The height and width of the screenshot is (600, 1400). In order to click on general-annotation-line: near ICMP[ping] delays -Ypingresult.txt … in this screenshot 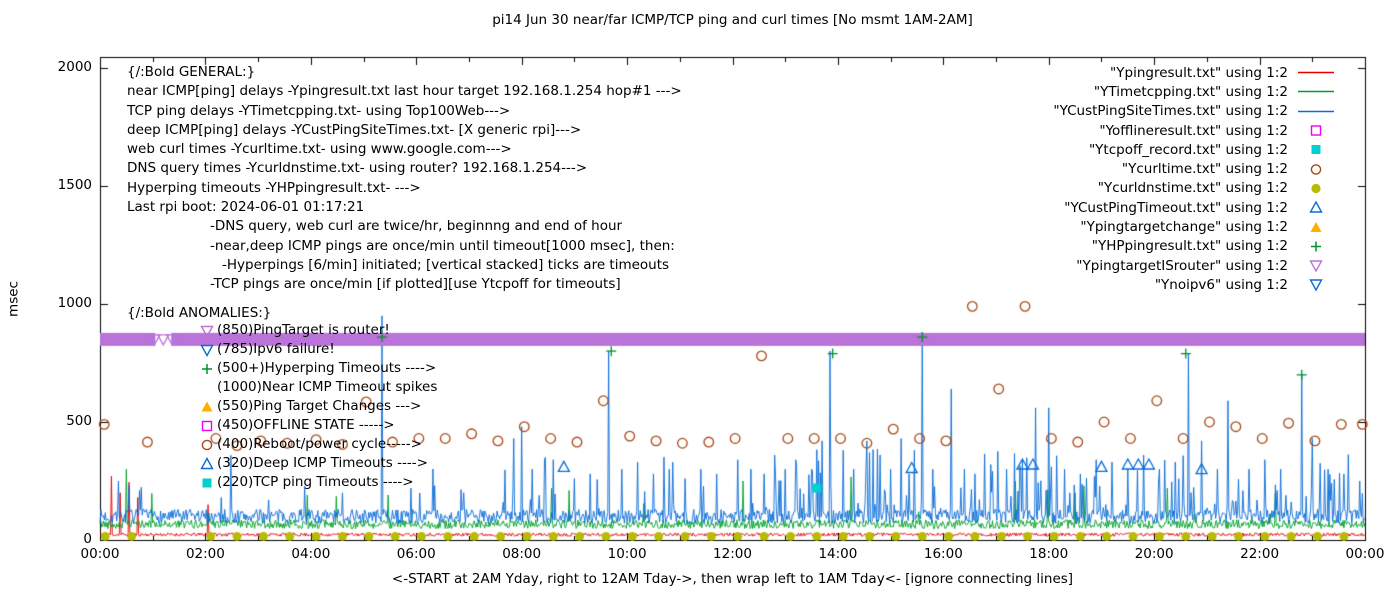, I will do `click(404, 91)`.